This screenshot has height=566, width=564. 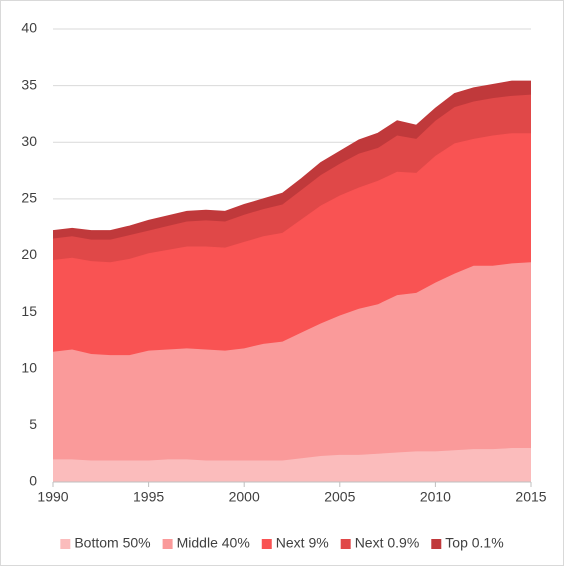 What do you see at coordinates (292, 465) in the screenshot?
I see `area-fill` at bounding box center [292, 465].